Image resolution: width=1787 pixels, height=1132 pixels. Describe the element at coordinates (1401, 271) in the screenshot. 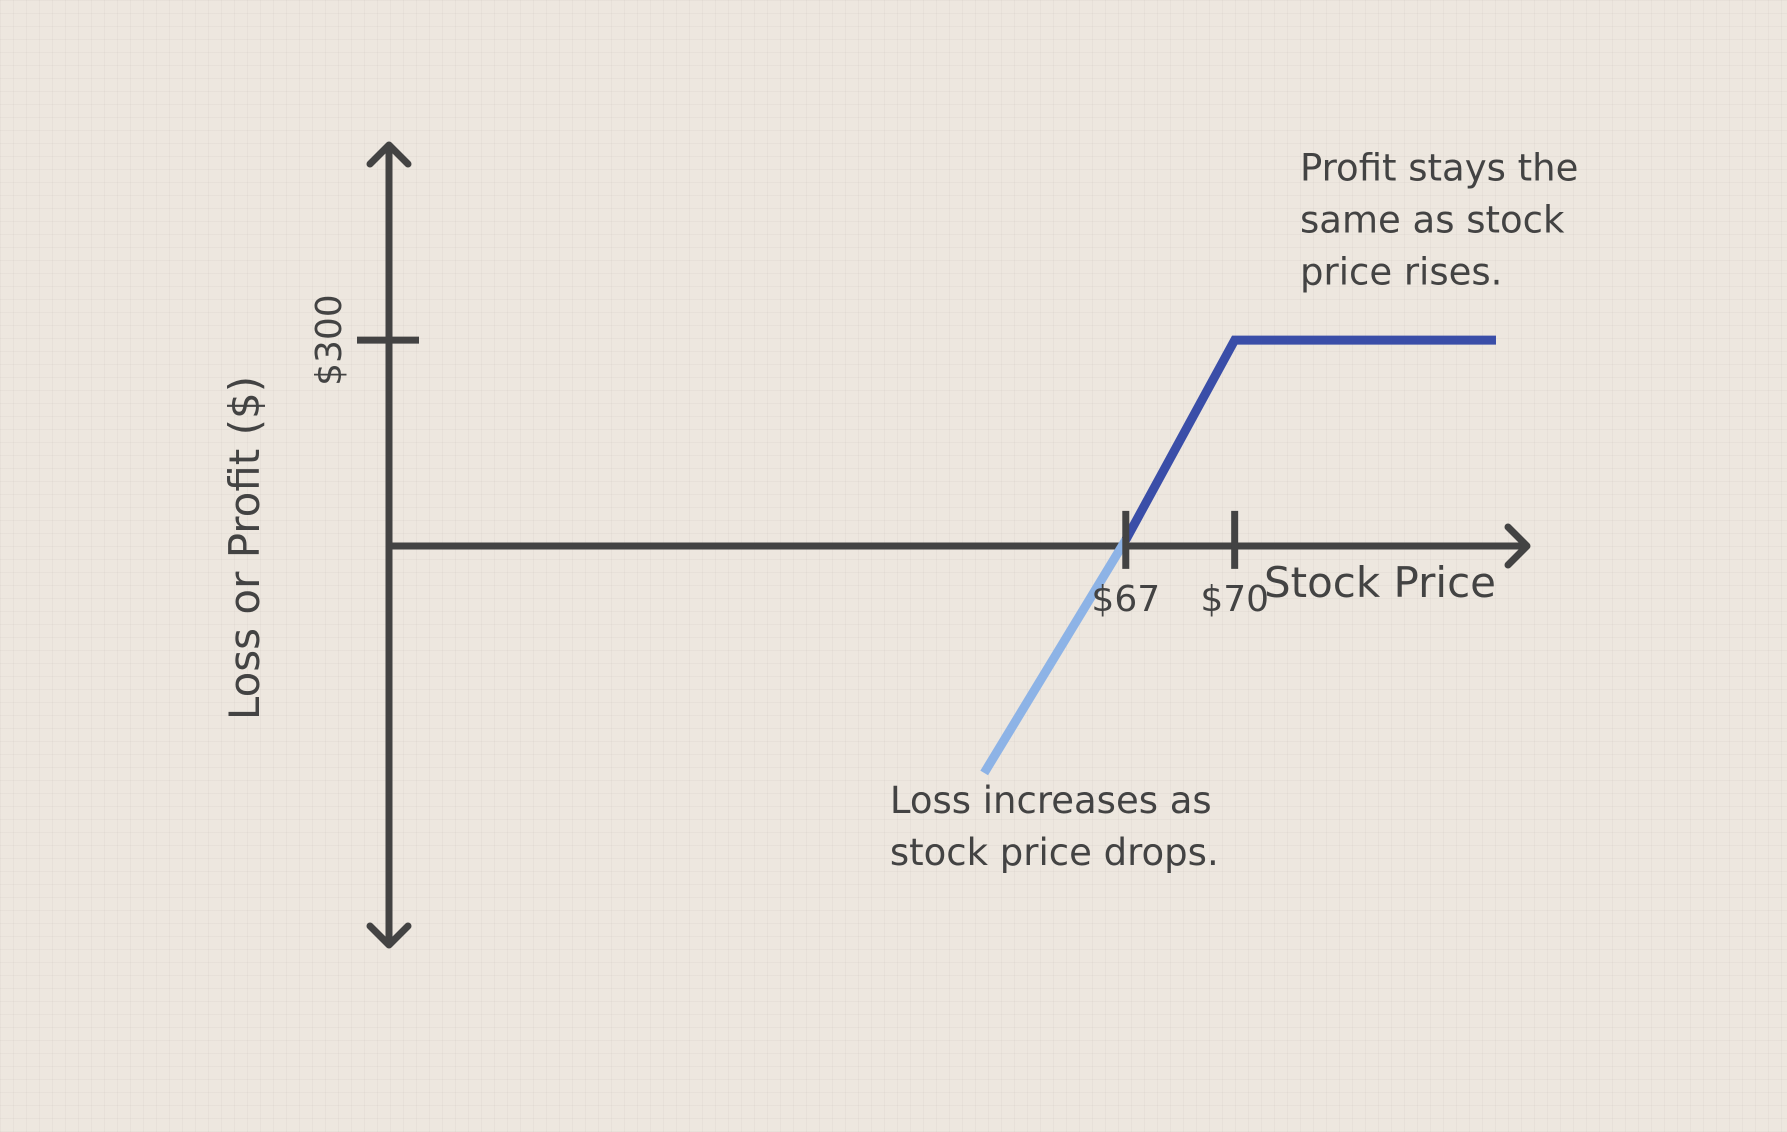

I see `annotation-1-line-3: price rises.` at that location.